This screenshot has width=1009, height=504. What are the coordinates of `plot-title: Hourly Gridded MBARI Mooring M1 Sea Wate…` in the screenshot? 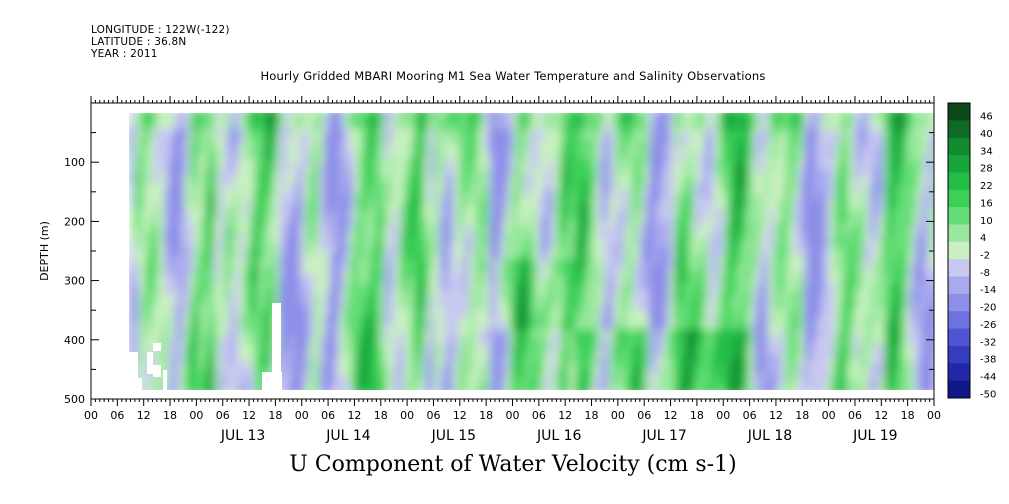 It's located at (513, 76).